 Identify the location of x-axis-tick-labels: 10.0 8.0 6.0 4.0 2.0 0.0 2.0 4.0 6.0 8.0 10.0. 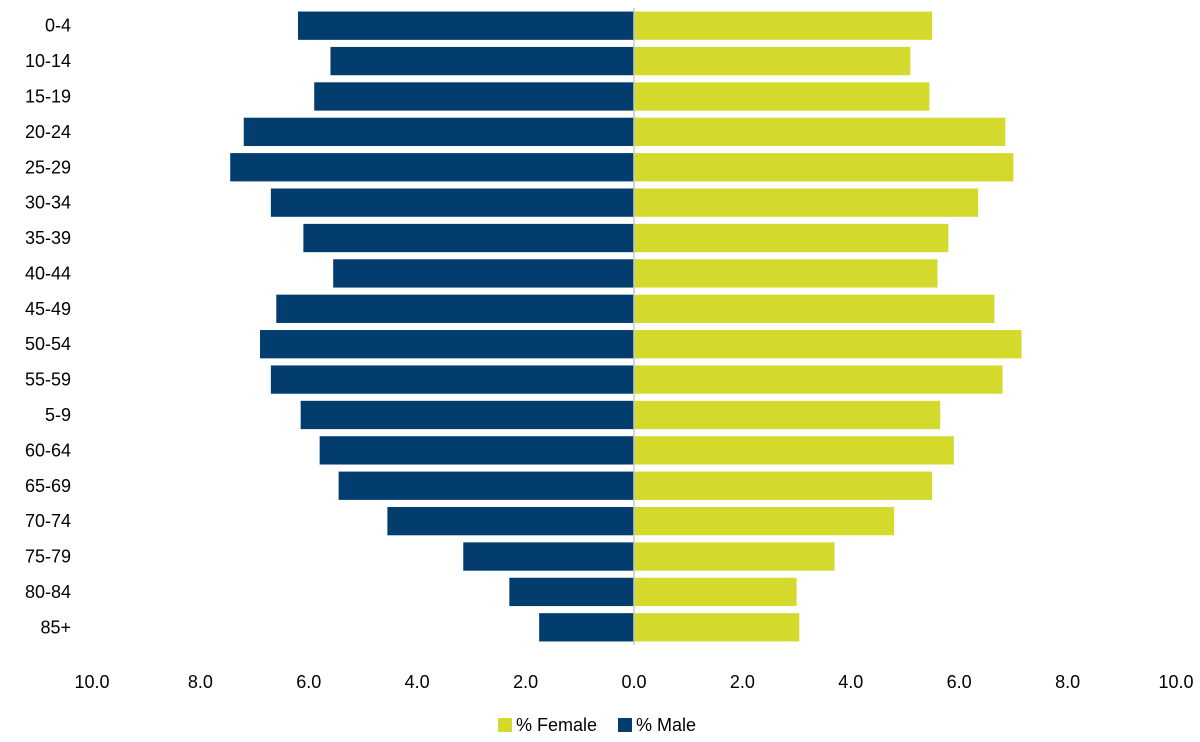
(633, 682).